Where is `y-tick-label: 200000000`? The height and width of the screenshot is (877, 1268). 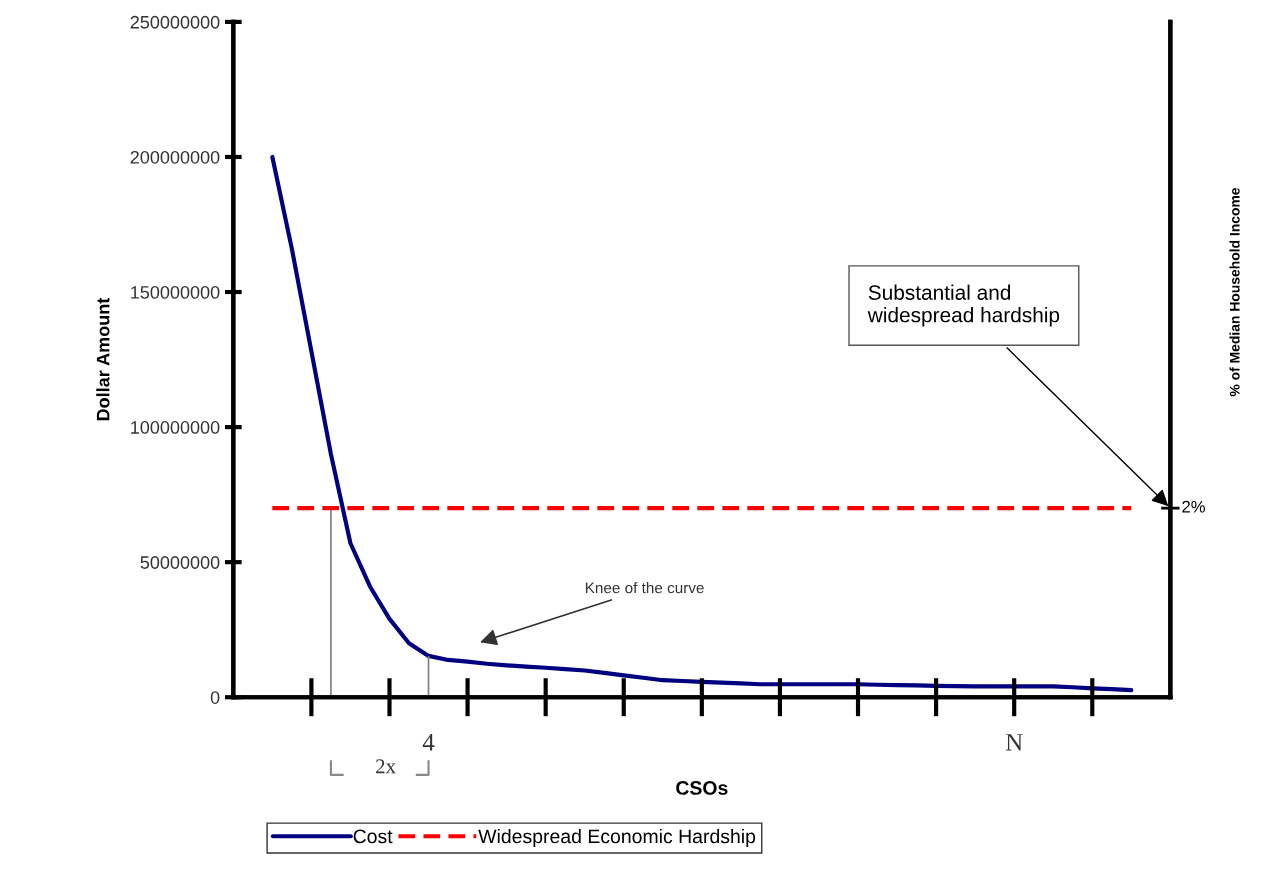 y-tick-label: 200000000 is located at coordinates (175, 157).